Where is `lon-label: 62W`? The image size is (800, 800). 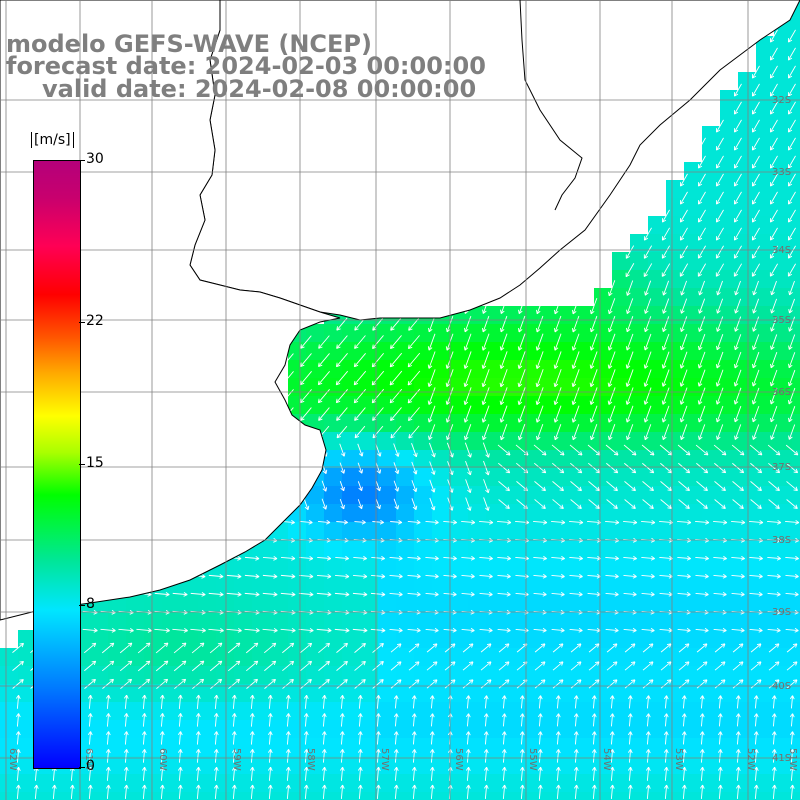 lon-label: 62W is located at coordinates (12, 759).